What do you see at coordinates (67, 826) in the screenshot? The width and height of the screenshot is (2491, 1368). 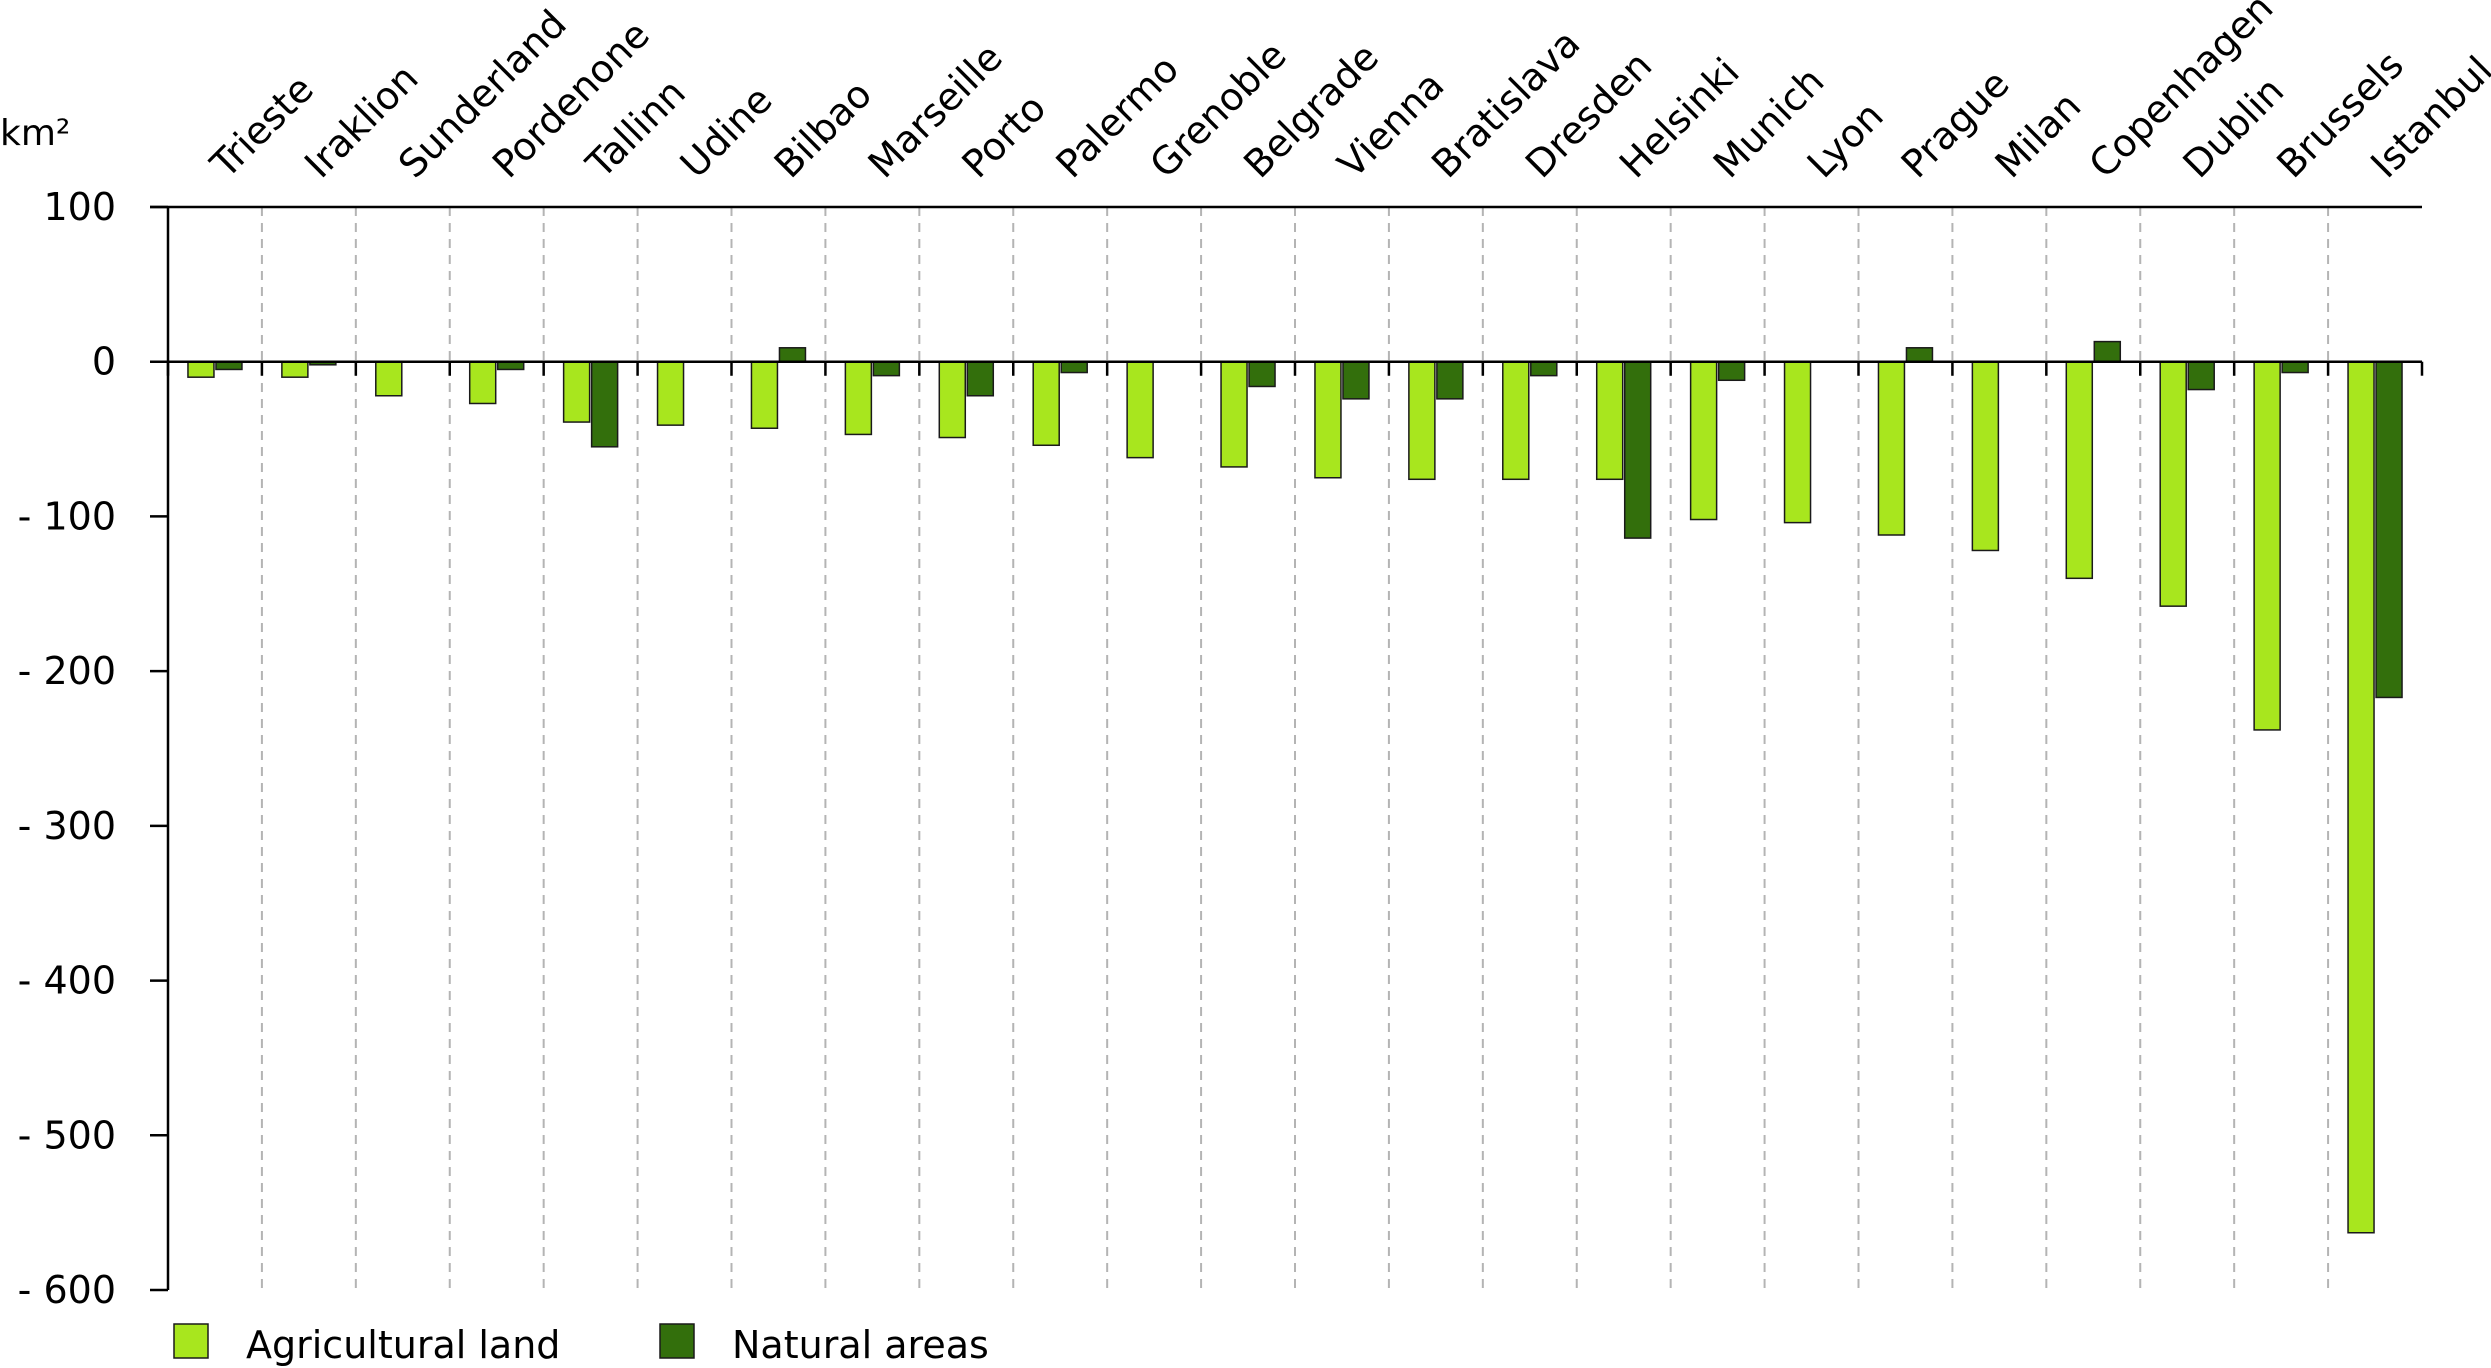 I see `y-tick-label: - 300` at bounding box center [67, 826].